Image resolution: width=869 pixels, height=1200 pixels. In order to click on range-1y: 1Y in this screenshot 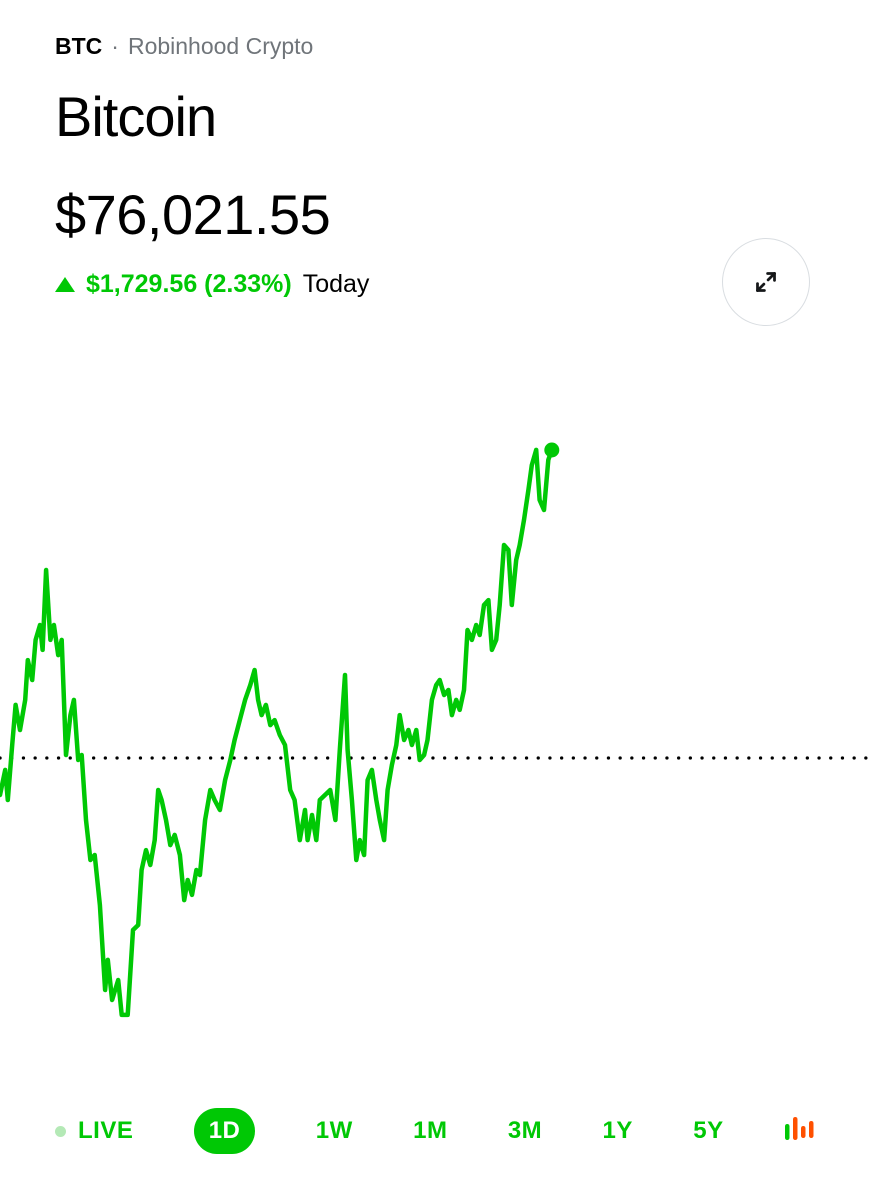, I will do `click(617, 1130)`.